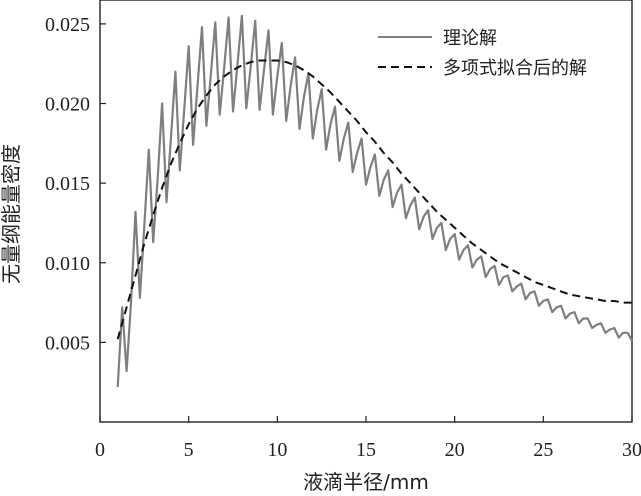 The image size is (641, 496). I want to click on y-tick-label: 0.015, so click(67, 184).